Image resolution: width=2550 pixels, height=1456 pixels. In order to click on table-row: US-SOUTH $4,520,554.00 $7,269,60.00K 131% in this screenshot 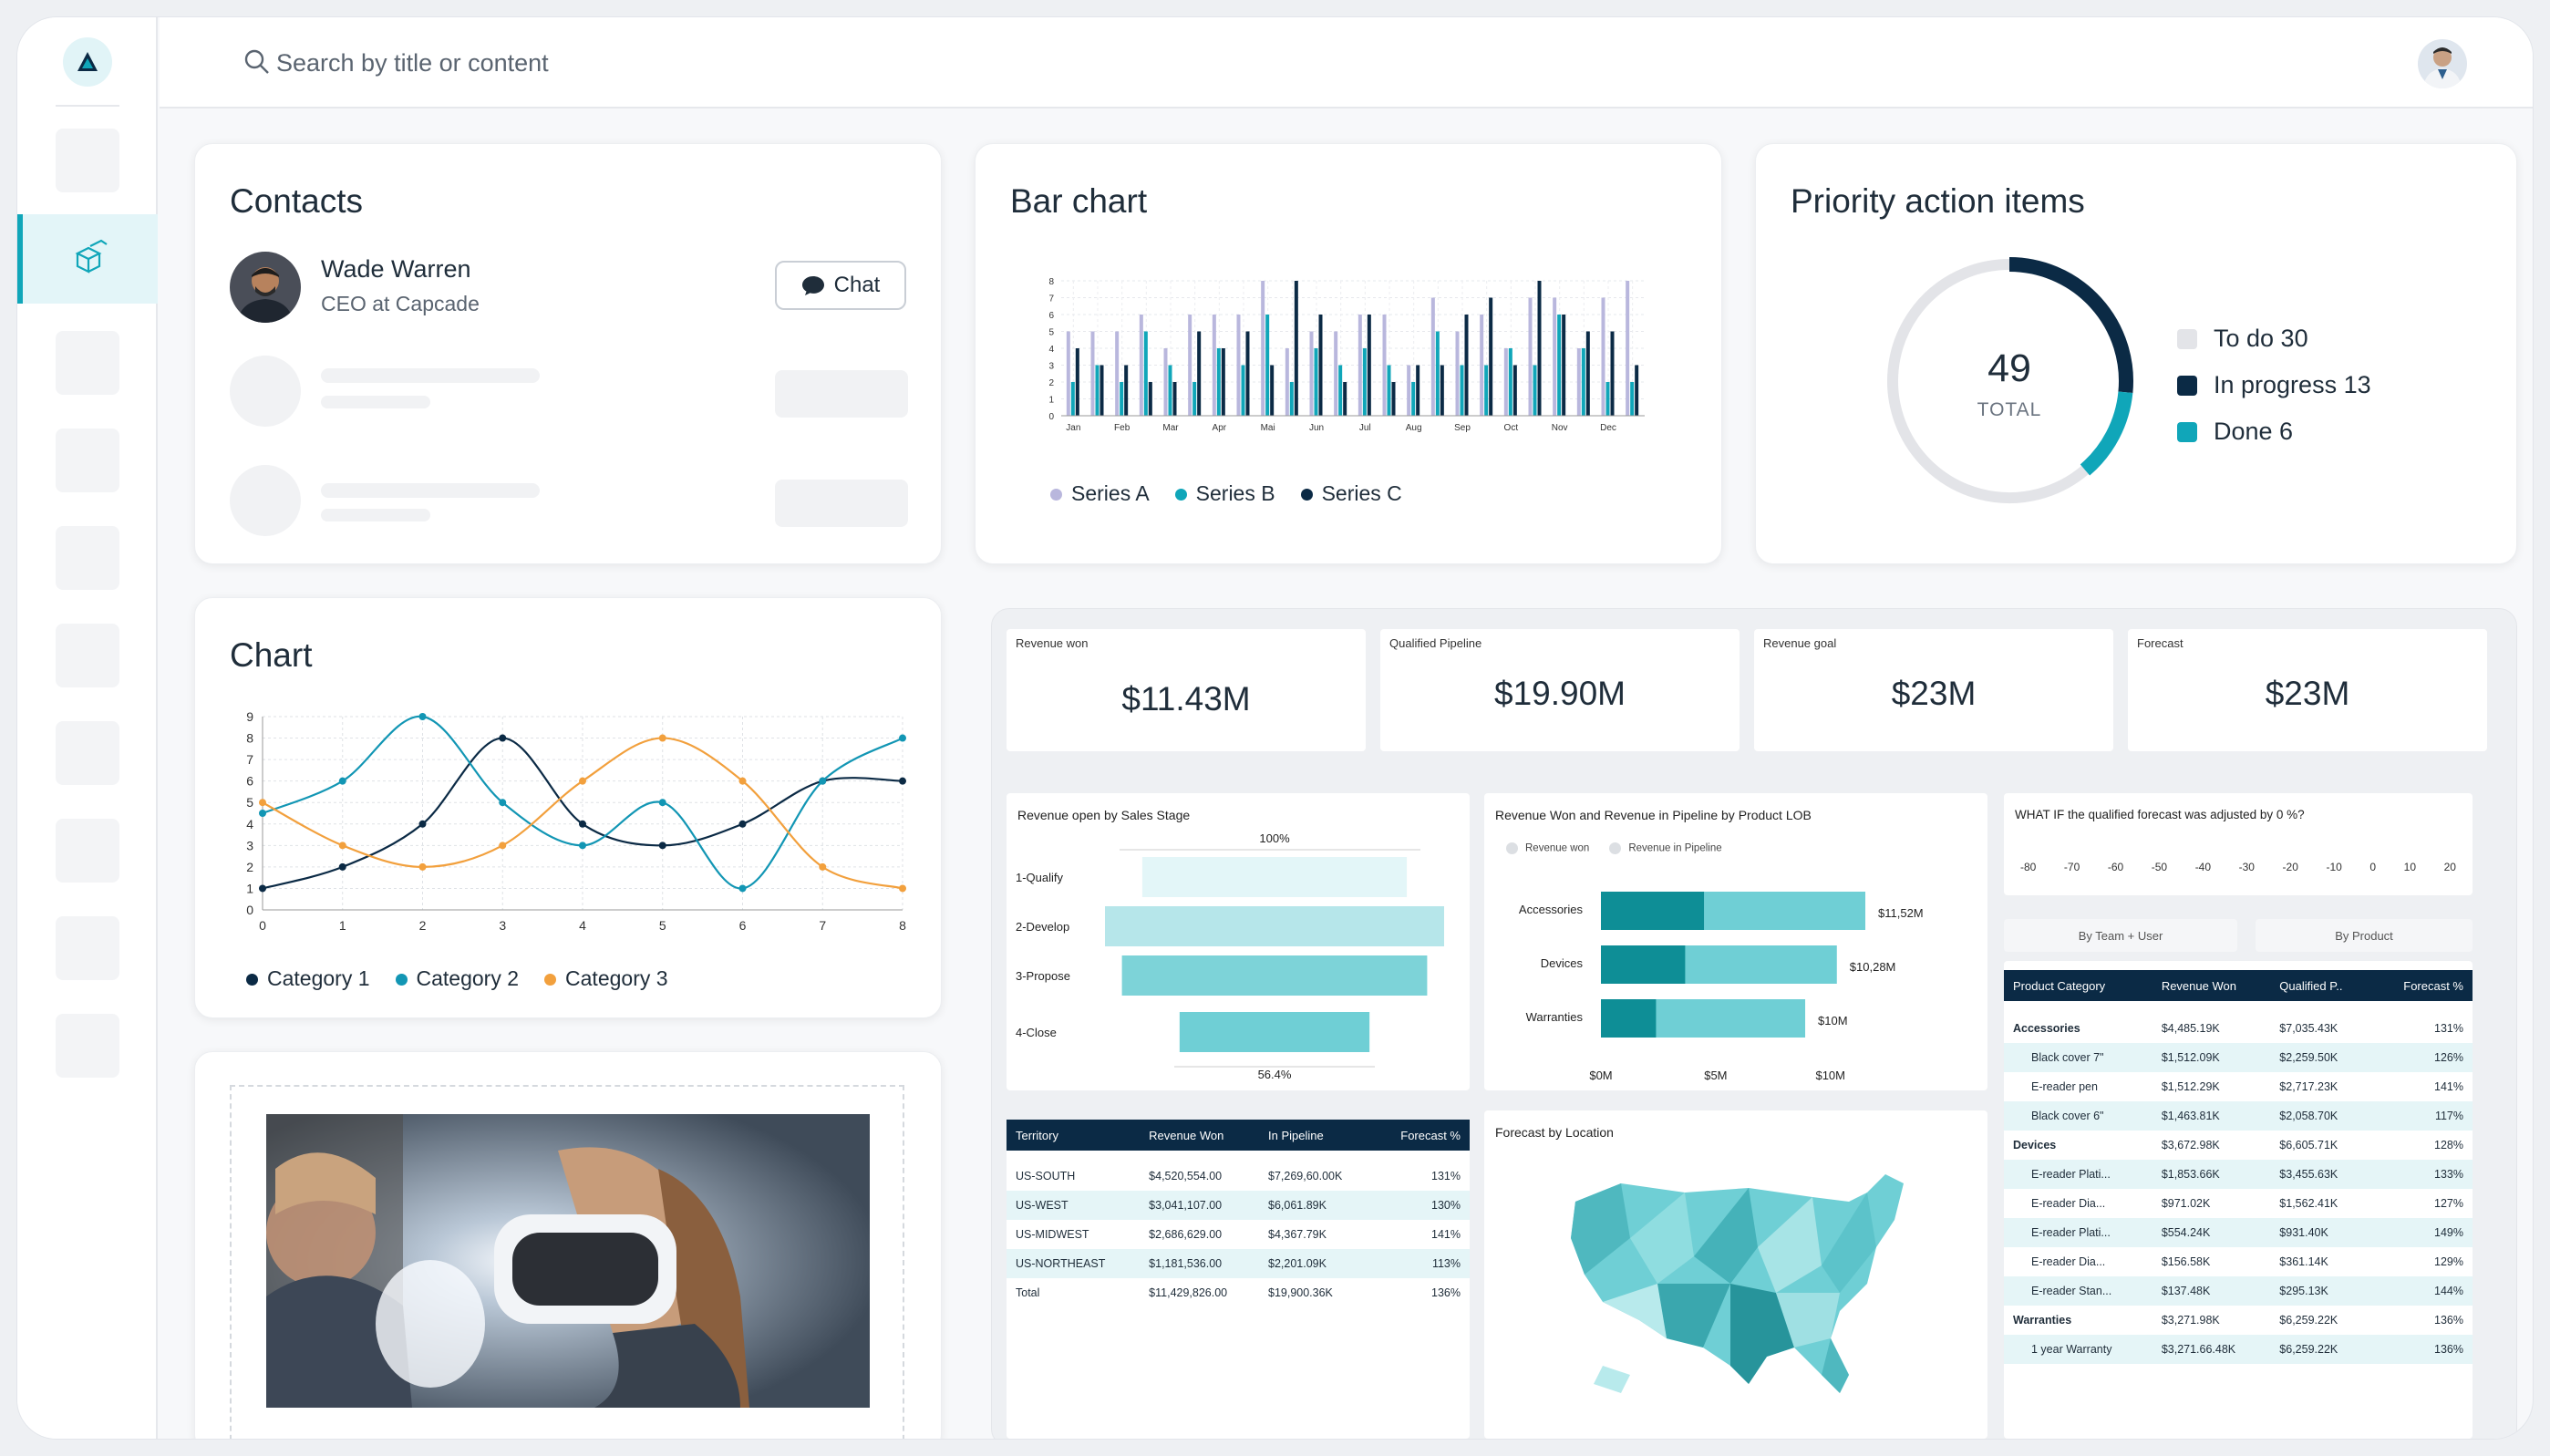, I will do `click(1238, 1176)`.